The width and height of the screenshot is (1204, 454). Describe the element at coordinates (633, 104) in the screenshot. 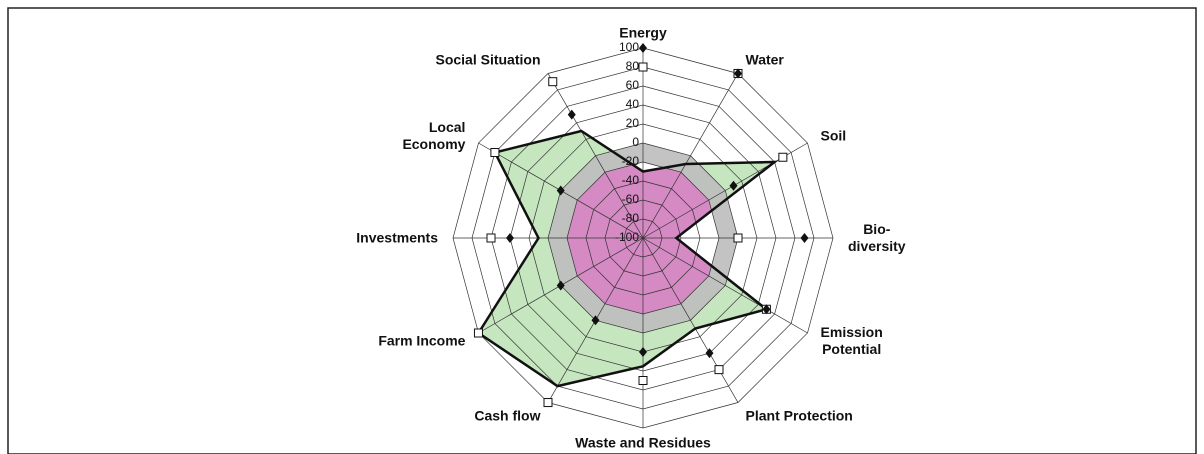

I see `r-tick-label: 40` at that location.